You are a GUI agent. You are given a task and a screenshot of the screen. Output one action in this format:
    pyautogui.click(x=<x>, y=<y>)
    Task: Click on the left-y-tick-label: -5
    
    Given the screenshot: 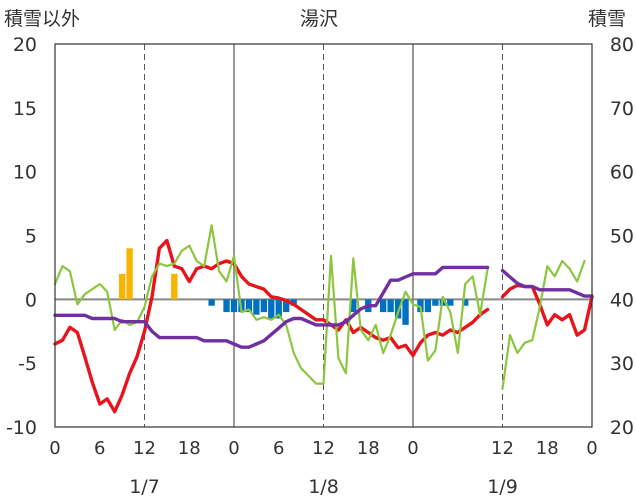 What is the action you would take?
    pyautogui.click(x=27, y=364)
    